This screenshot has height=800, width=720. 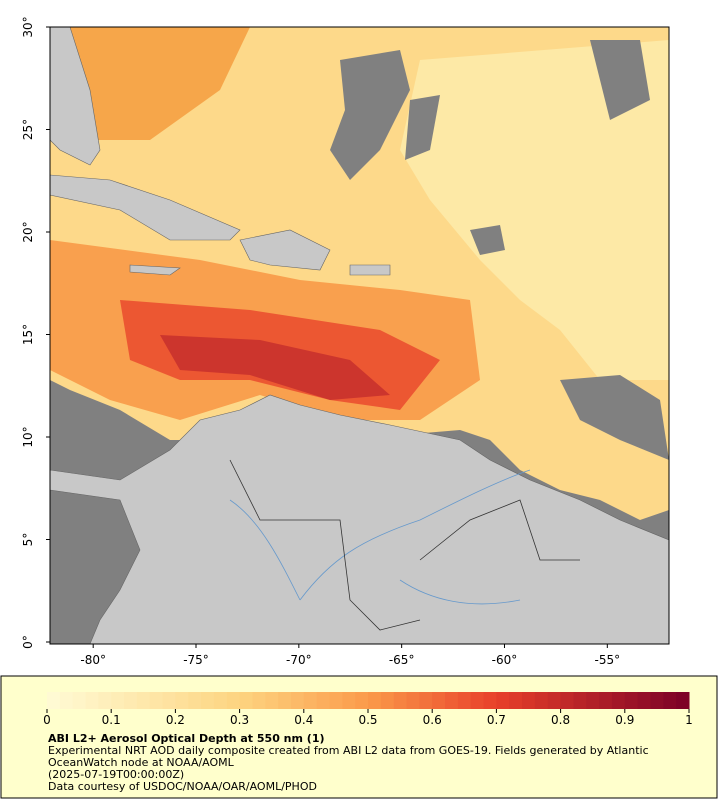 I want to click on lon-tick-label: -65°, so click(x=402, y=660).